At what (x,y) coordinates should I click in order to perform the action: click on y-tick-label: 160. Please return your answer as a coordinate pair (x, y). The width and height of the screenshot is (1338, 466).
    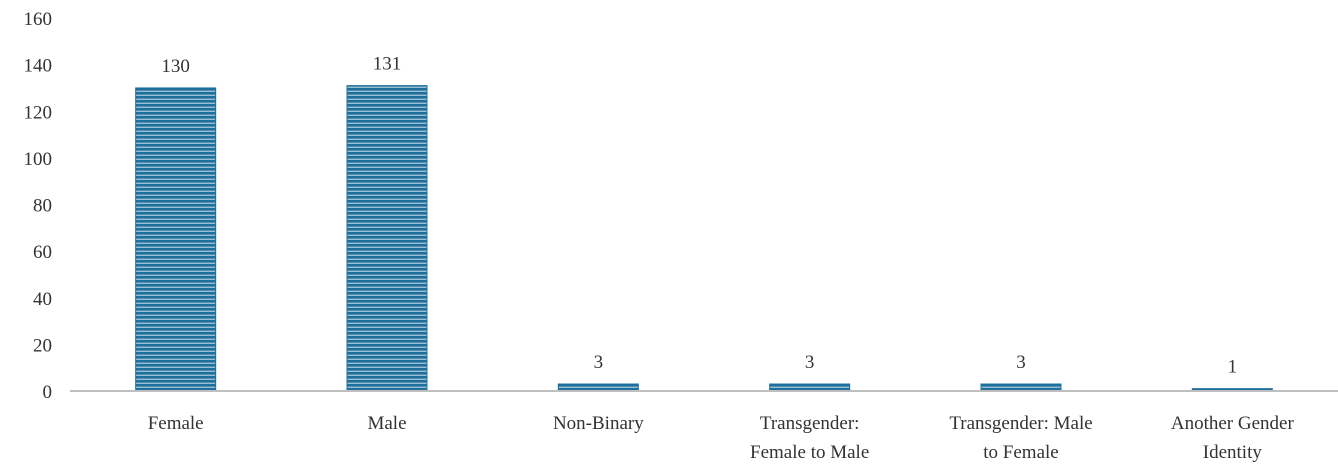
    Looking at the image, I should click on (38, 19).